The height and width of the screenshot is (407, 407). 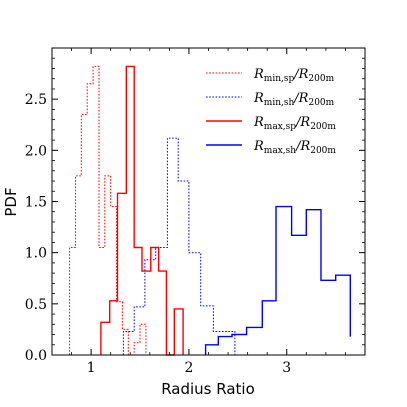 What do you see at coordinates (108, 210) in the screenshot?
I see `series-0-histogram` at bounding box center [108, 210].